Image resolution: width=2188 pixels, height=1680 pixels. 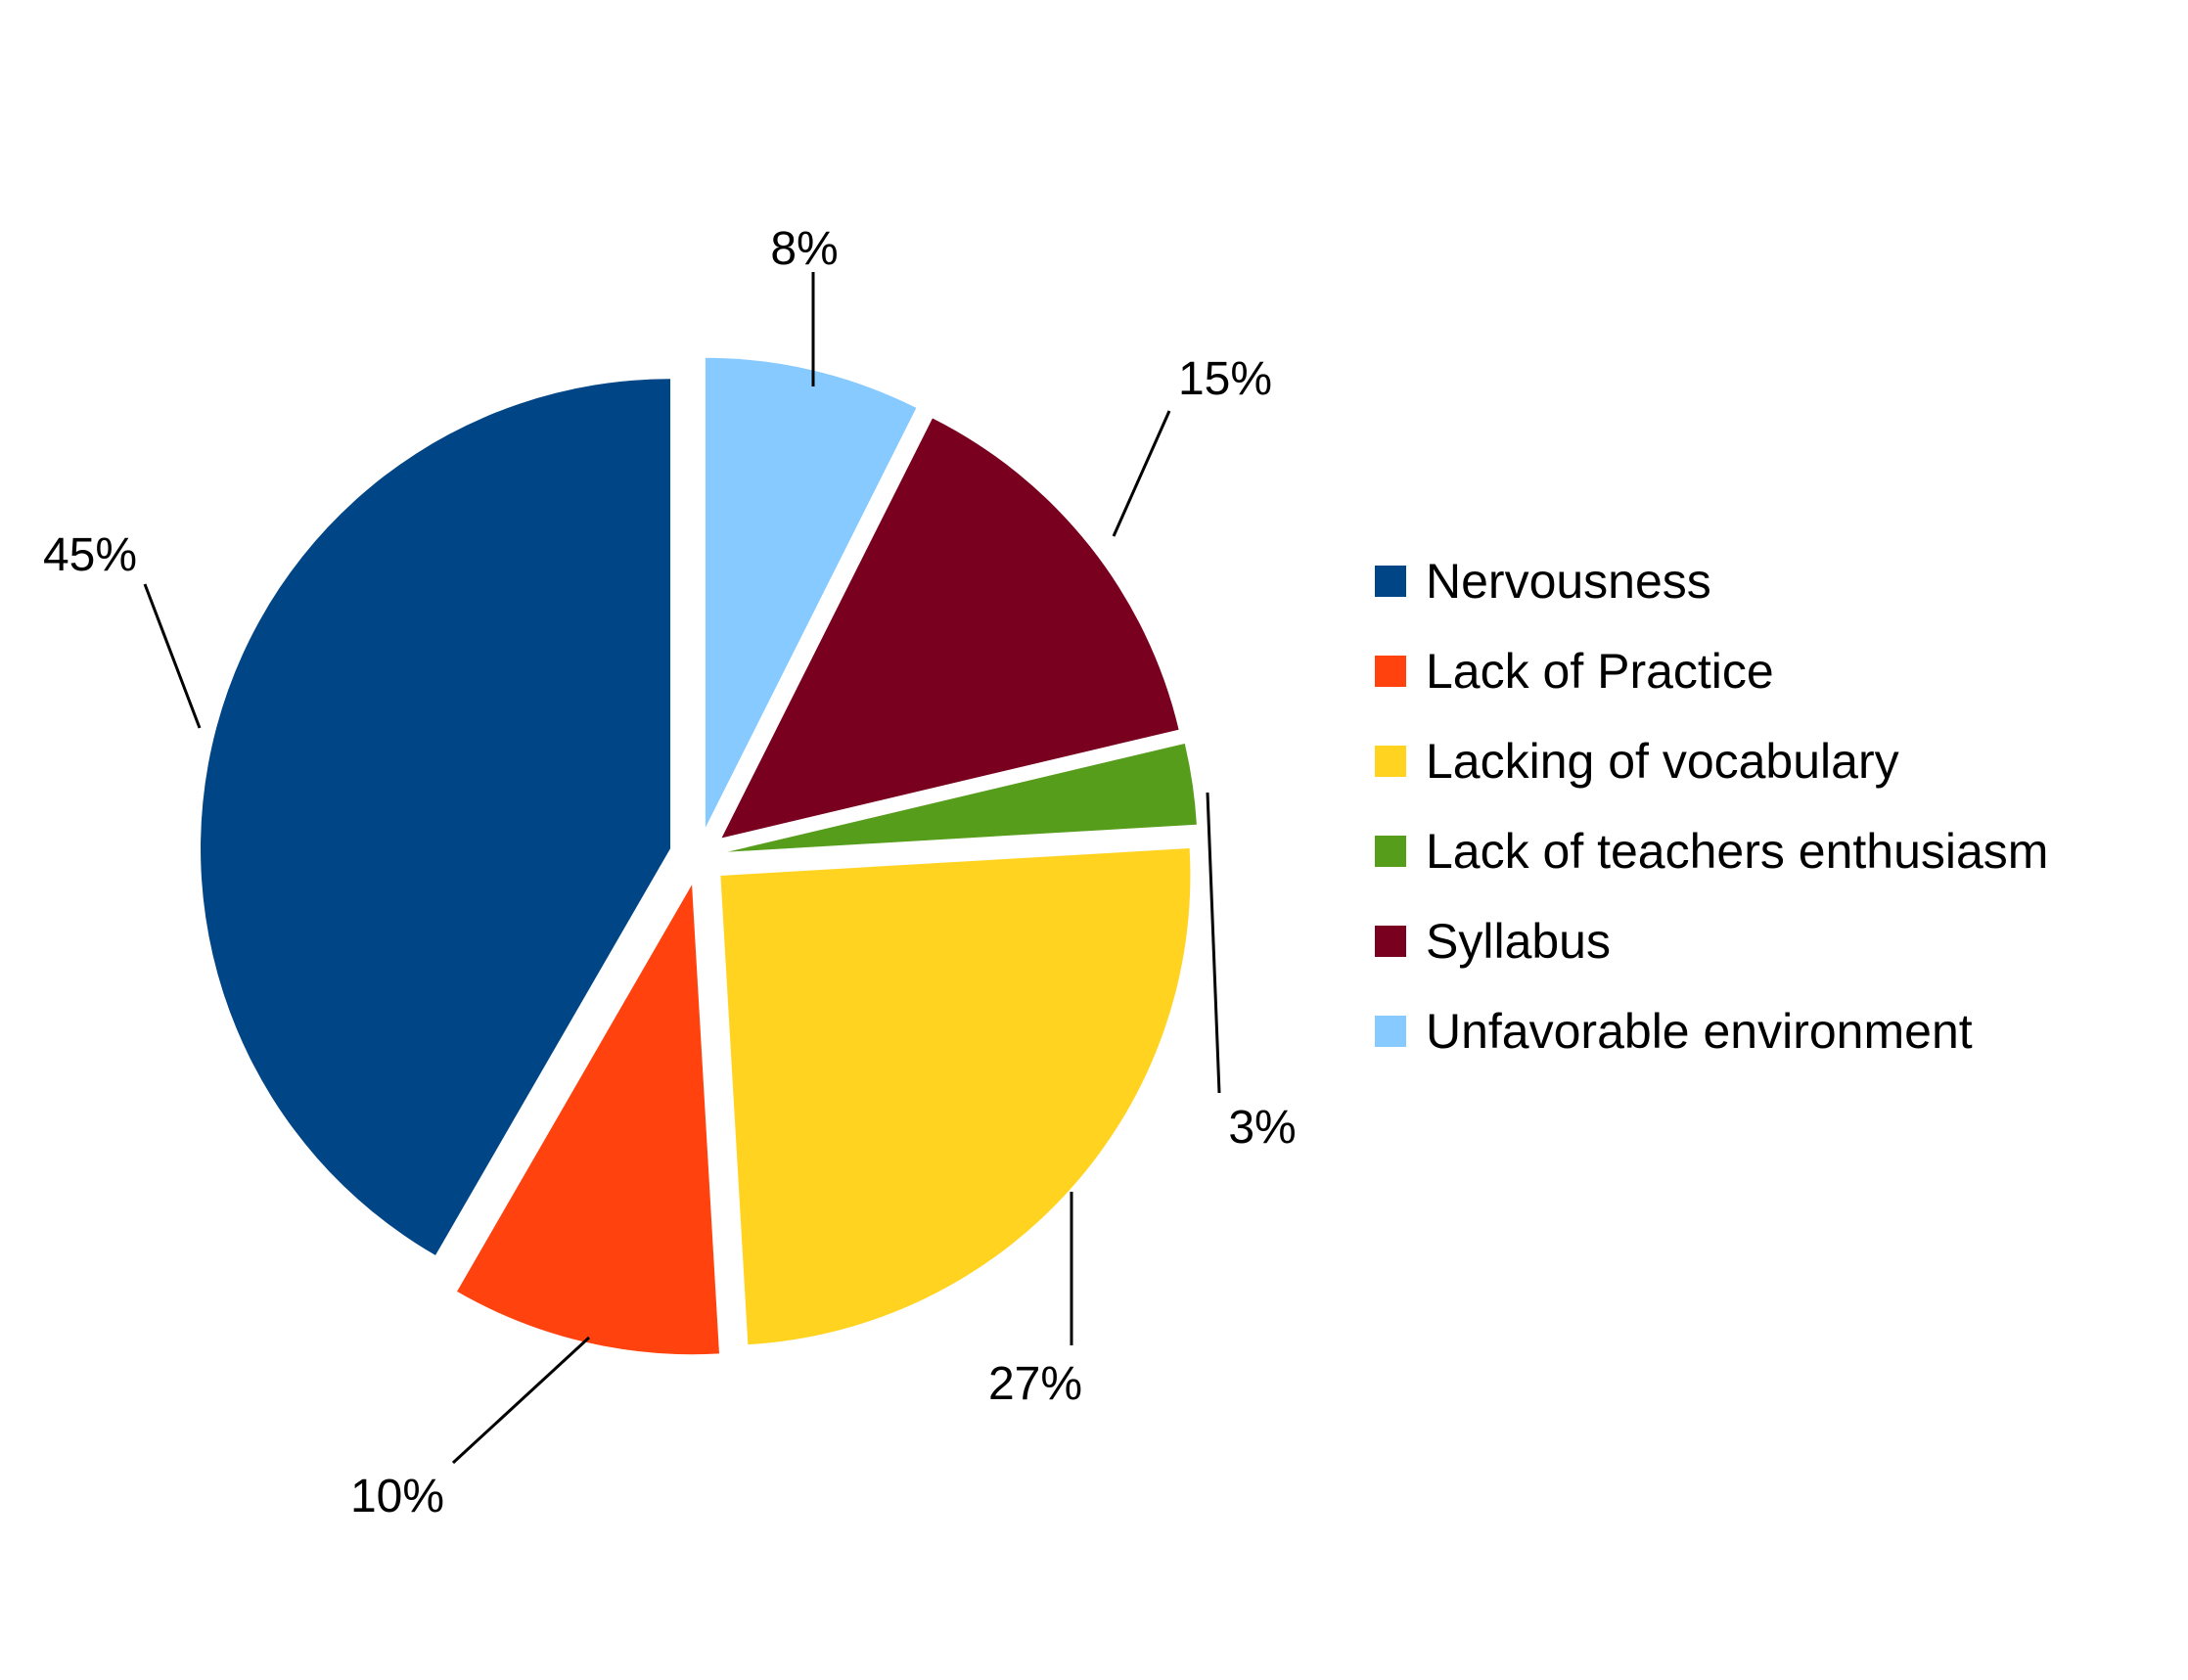 I want to click on legend-swatch-nervousness, so click(x=1390, y=581).